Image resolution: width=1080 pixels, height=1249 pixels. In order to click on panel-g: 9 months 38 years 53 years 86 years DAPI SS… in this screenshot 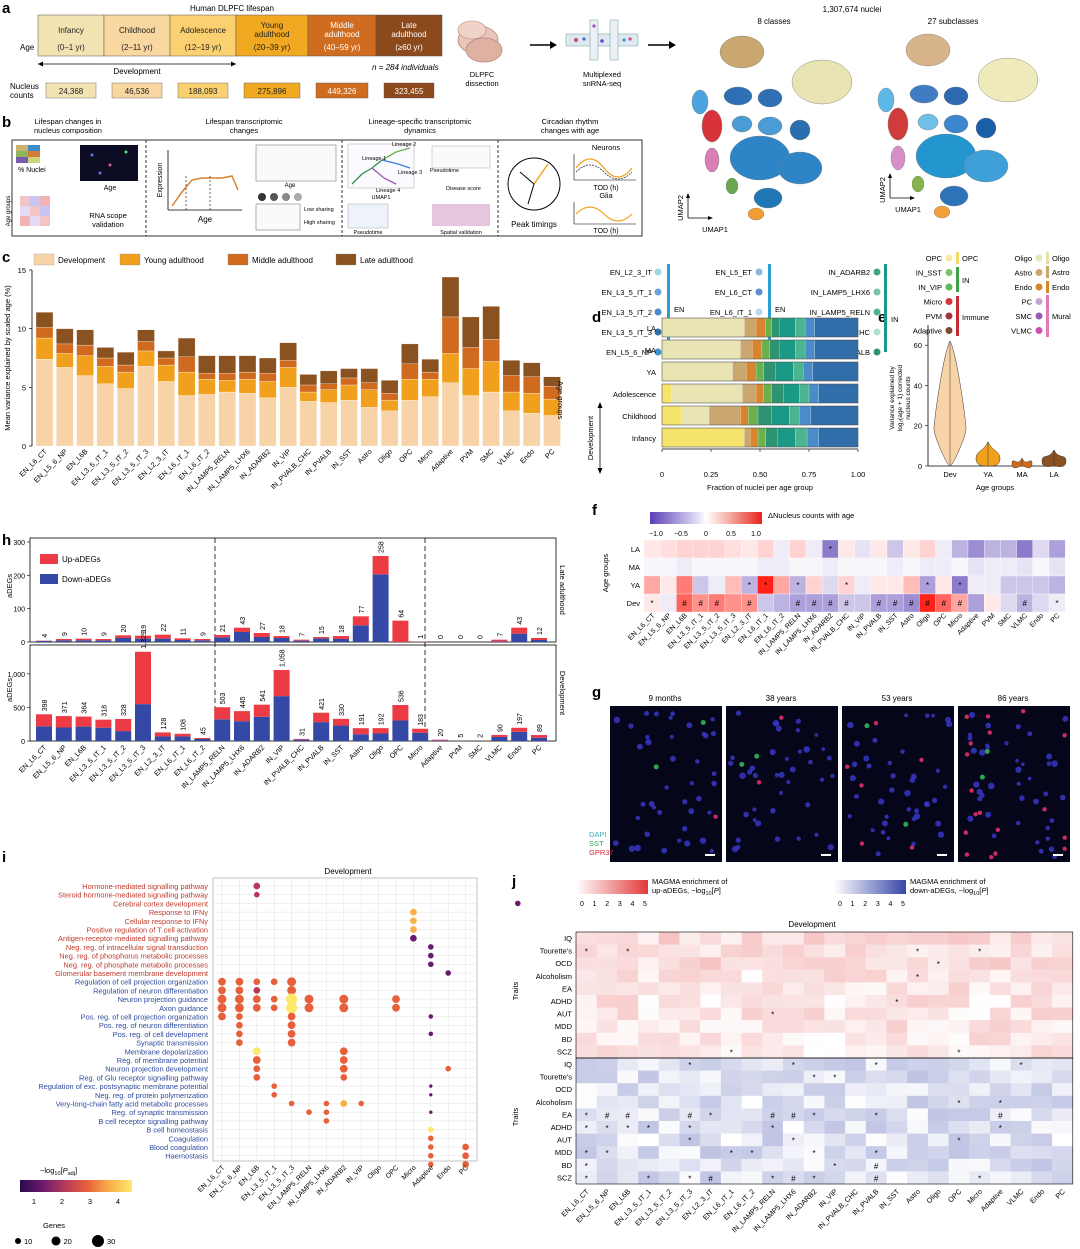, I will do `click(829, 778)`.